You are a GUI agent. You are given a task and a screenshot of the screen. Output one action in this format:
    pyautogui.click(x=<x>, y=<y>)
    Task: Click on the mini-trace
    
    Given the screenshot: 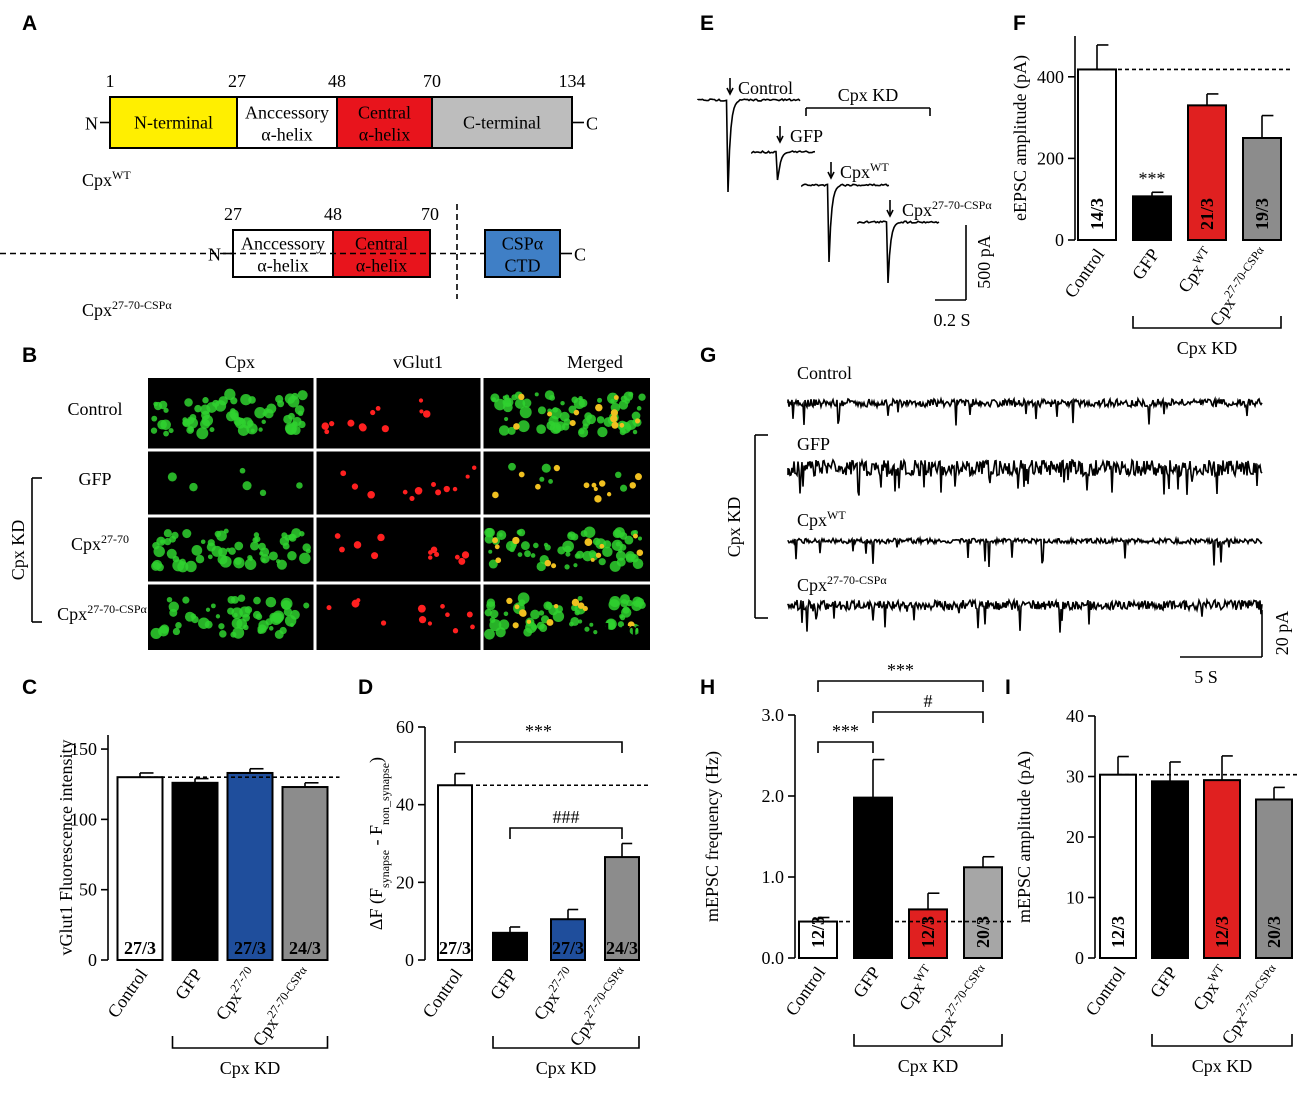 What is the action you would take?
    pyautogui.click(x=1025, y=476)
    